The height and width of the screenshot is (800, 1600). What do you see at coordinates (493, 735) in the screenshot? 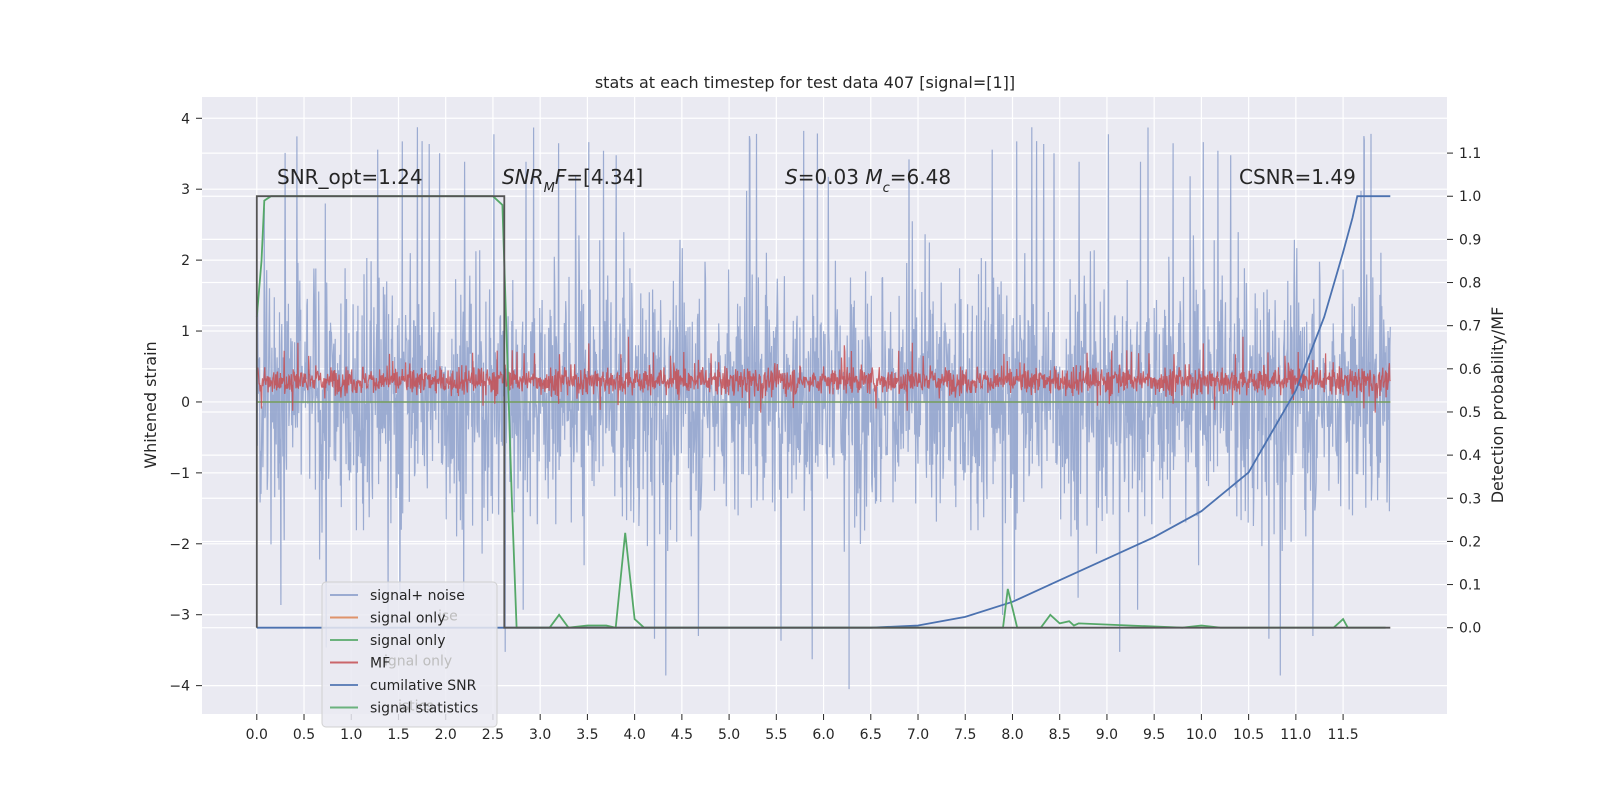
I see `x-tick-label: 2.5` at bounding box center [493, 735].